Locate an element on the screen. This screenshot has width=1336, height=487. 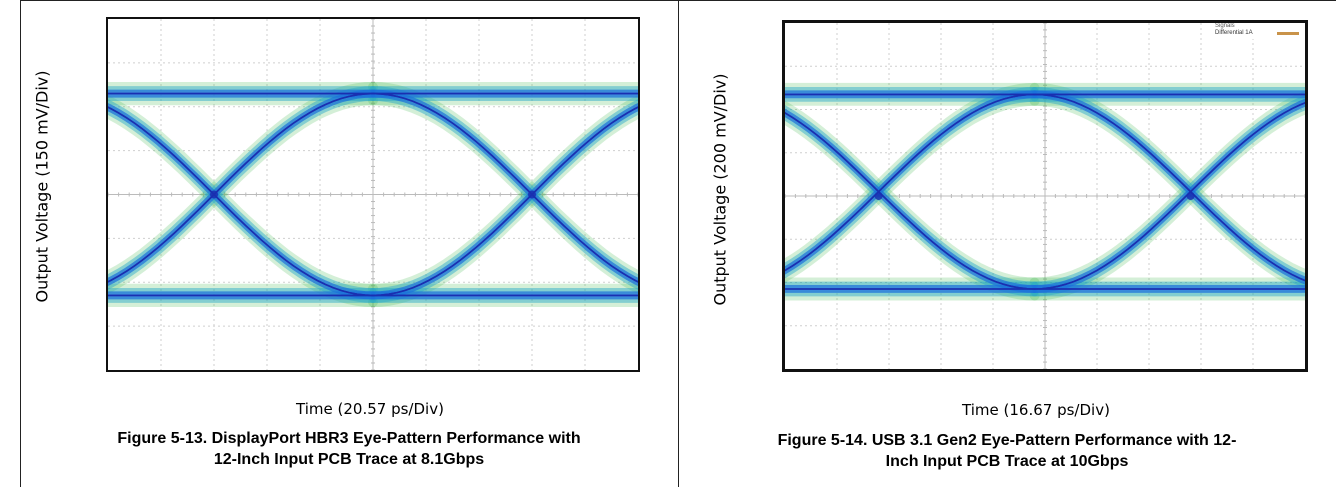
legend-swatch is located at coordinates (1288, 33).